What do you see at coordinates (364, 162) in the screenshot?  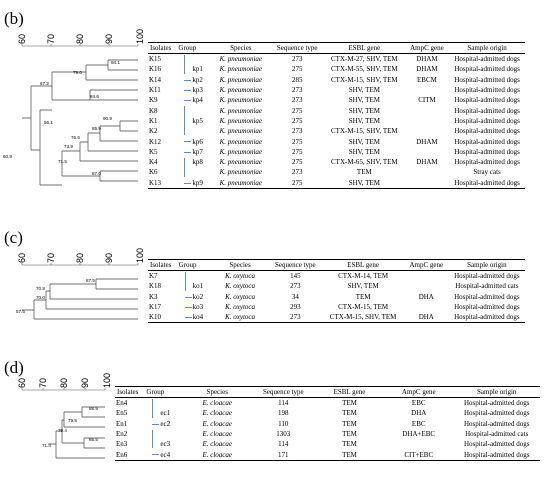 I see `esbl-gene-cell: CTX-M-65, SHV, TEM` at bounding box center [364, 162].